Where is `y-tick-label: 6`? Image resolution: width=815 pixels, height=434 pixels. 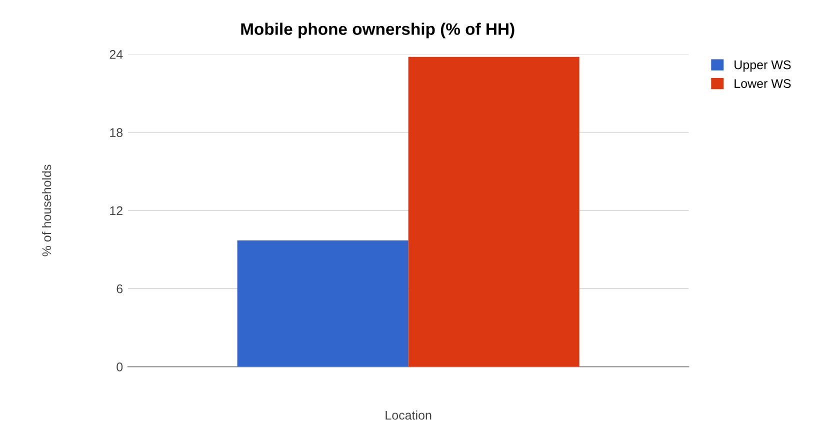 y-tick-label: 6 is located at coordinates (119, 289).